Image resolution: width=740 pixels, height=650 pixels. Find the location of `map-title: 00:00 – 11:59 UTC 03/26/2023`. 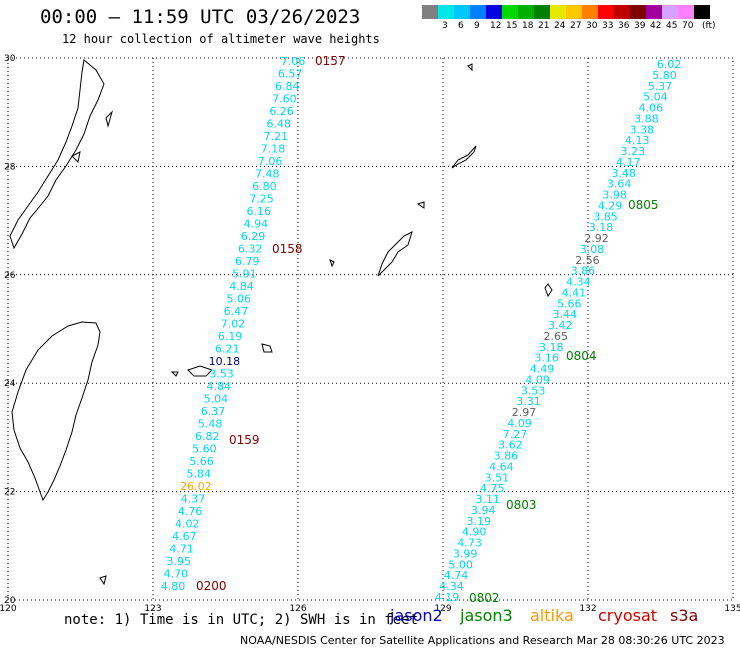

map-title: 00:00 – 11:59 UTC 03/26/2023 is located at coordinates (200, 17).